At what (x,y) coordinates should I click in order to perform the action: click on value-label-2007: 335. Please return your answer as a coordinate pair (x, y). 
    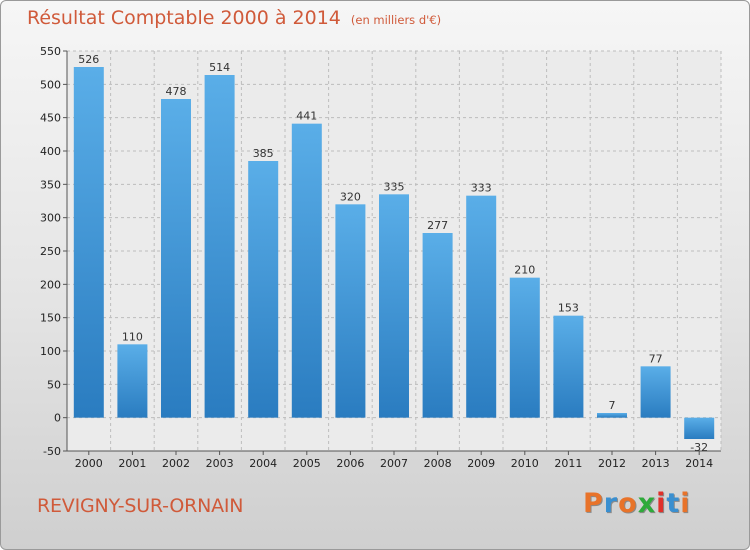
    Looking at the image, I should click on (394, 186).